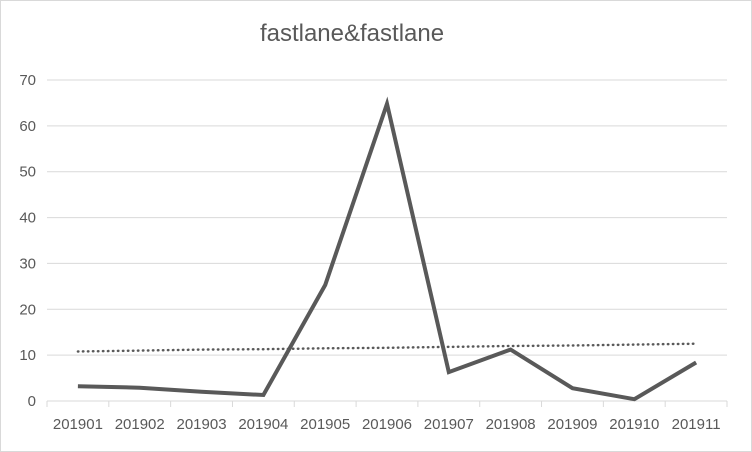 The width and height of the screenshot is (752, 452). I want to click on x-tick-label: 201906, so click(387, 424).